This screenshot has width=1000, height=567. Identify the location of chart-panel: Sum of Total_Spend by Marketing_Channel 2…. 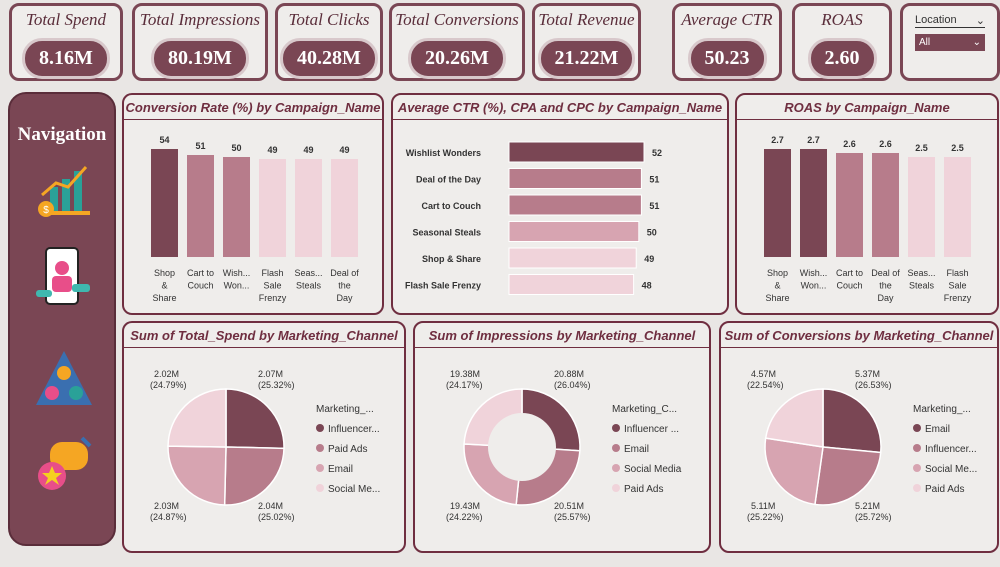
(264, 437).